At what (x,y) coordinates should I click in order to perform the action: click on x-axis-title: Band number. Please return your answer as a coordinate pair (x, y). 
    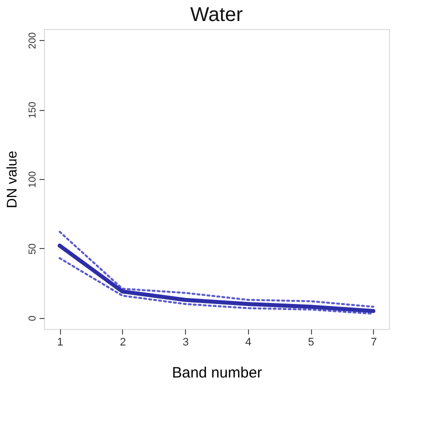
    Looking at the image, I should click on (217, 373).